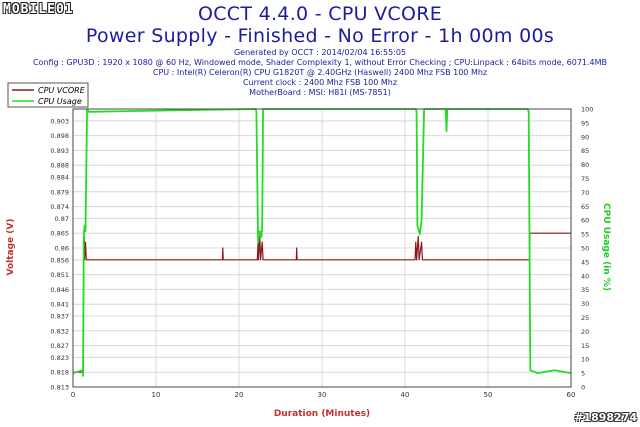  I want to click on y-tick-label: 0.879, so click(59, 192).